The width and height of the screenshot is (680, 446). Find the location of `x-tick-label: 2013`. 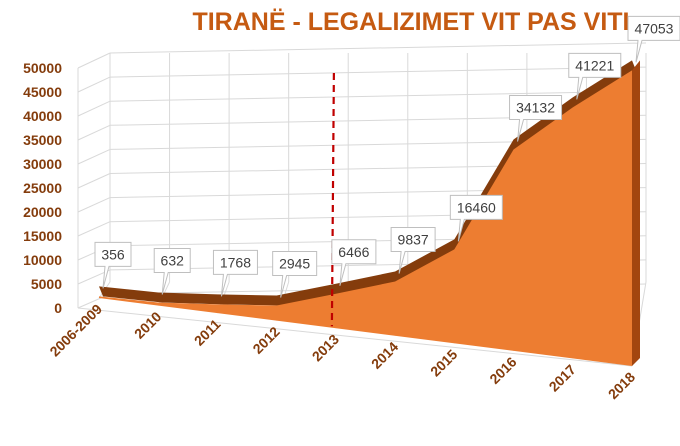

x-tick-label: 2013 is located at coordinates (325, 347).